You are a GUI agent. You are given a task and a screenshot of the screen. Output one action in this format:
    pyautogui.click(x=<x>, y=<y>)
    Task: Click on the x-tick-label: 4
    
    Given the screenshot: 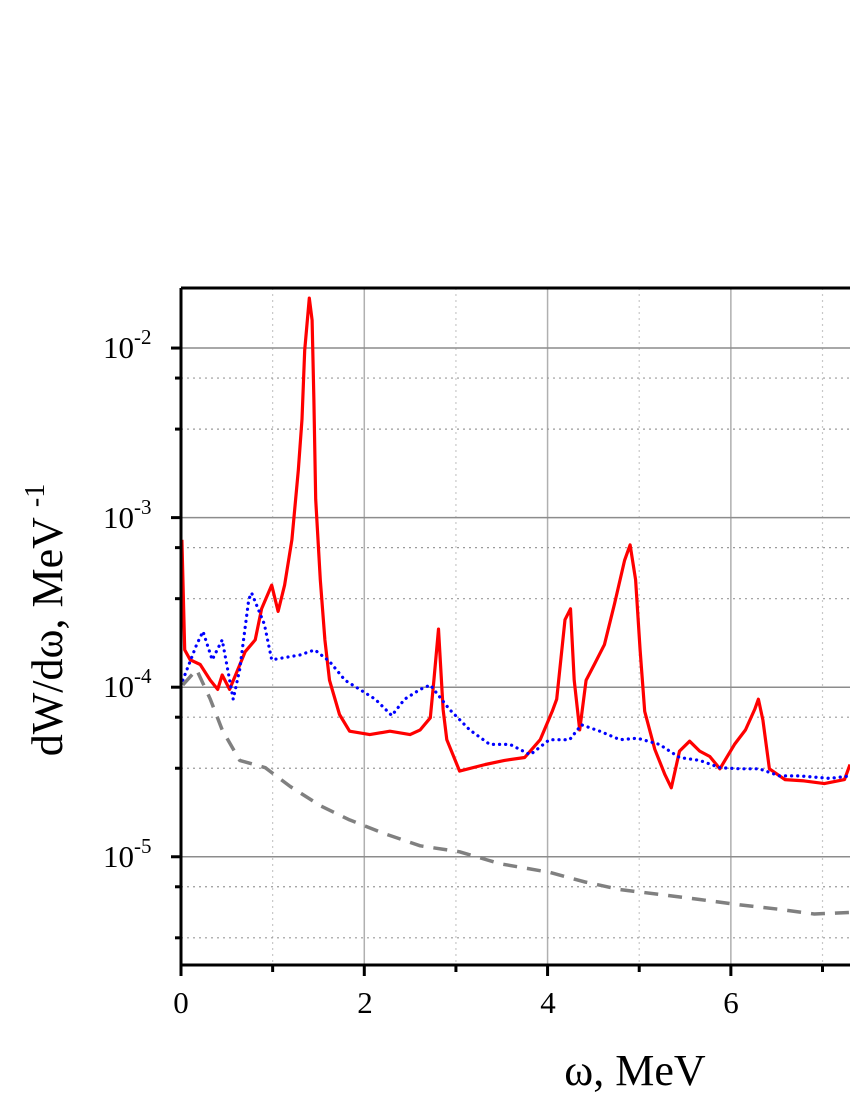 What is the action you would take?
    pyautogui.click(x=548, y=1002)
    